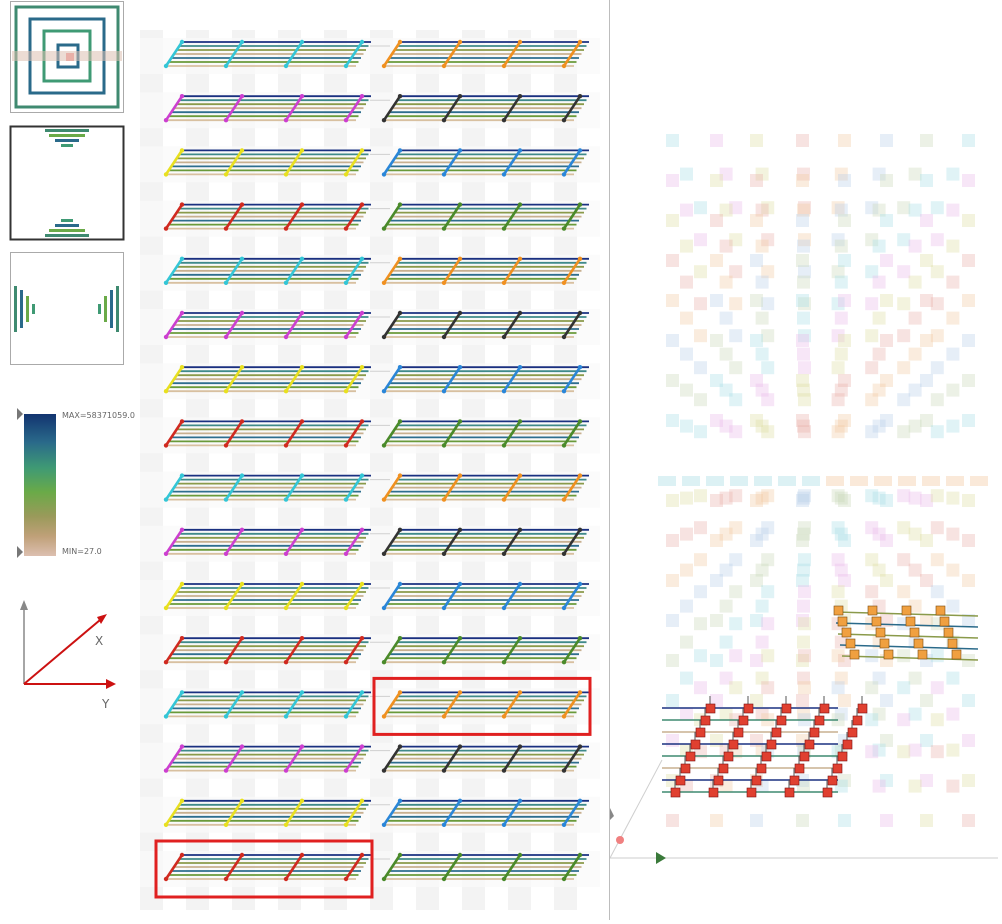  Describe the element at coordinates (67, 57) in the screenshot. I see `thumbnail-top-view` at that location.